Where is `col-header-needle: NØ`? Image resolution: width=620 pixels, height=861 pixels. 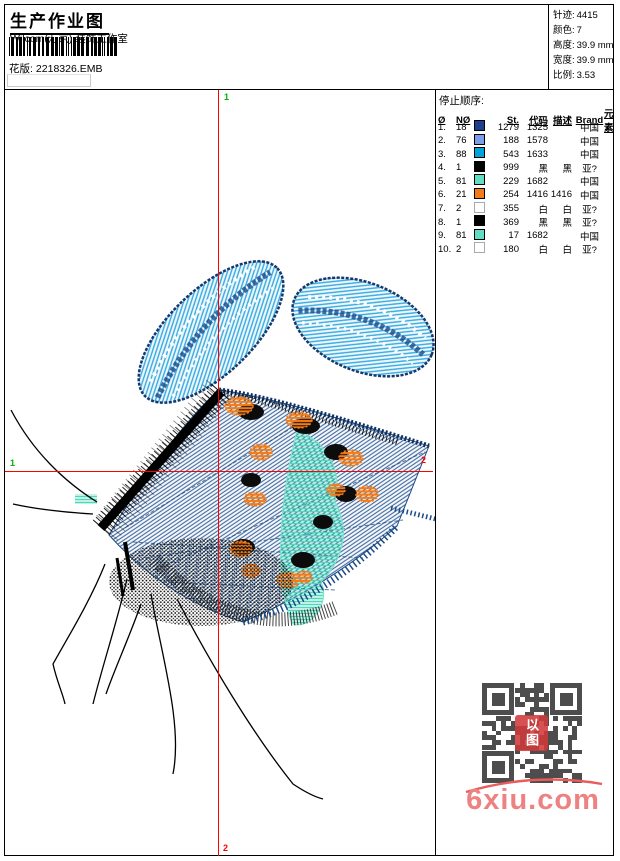 col-header-needle: NØ is located at coordinates (463, 120).